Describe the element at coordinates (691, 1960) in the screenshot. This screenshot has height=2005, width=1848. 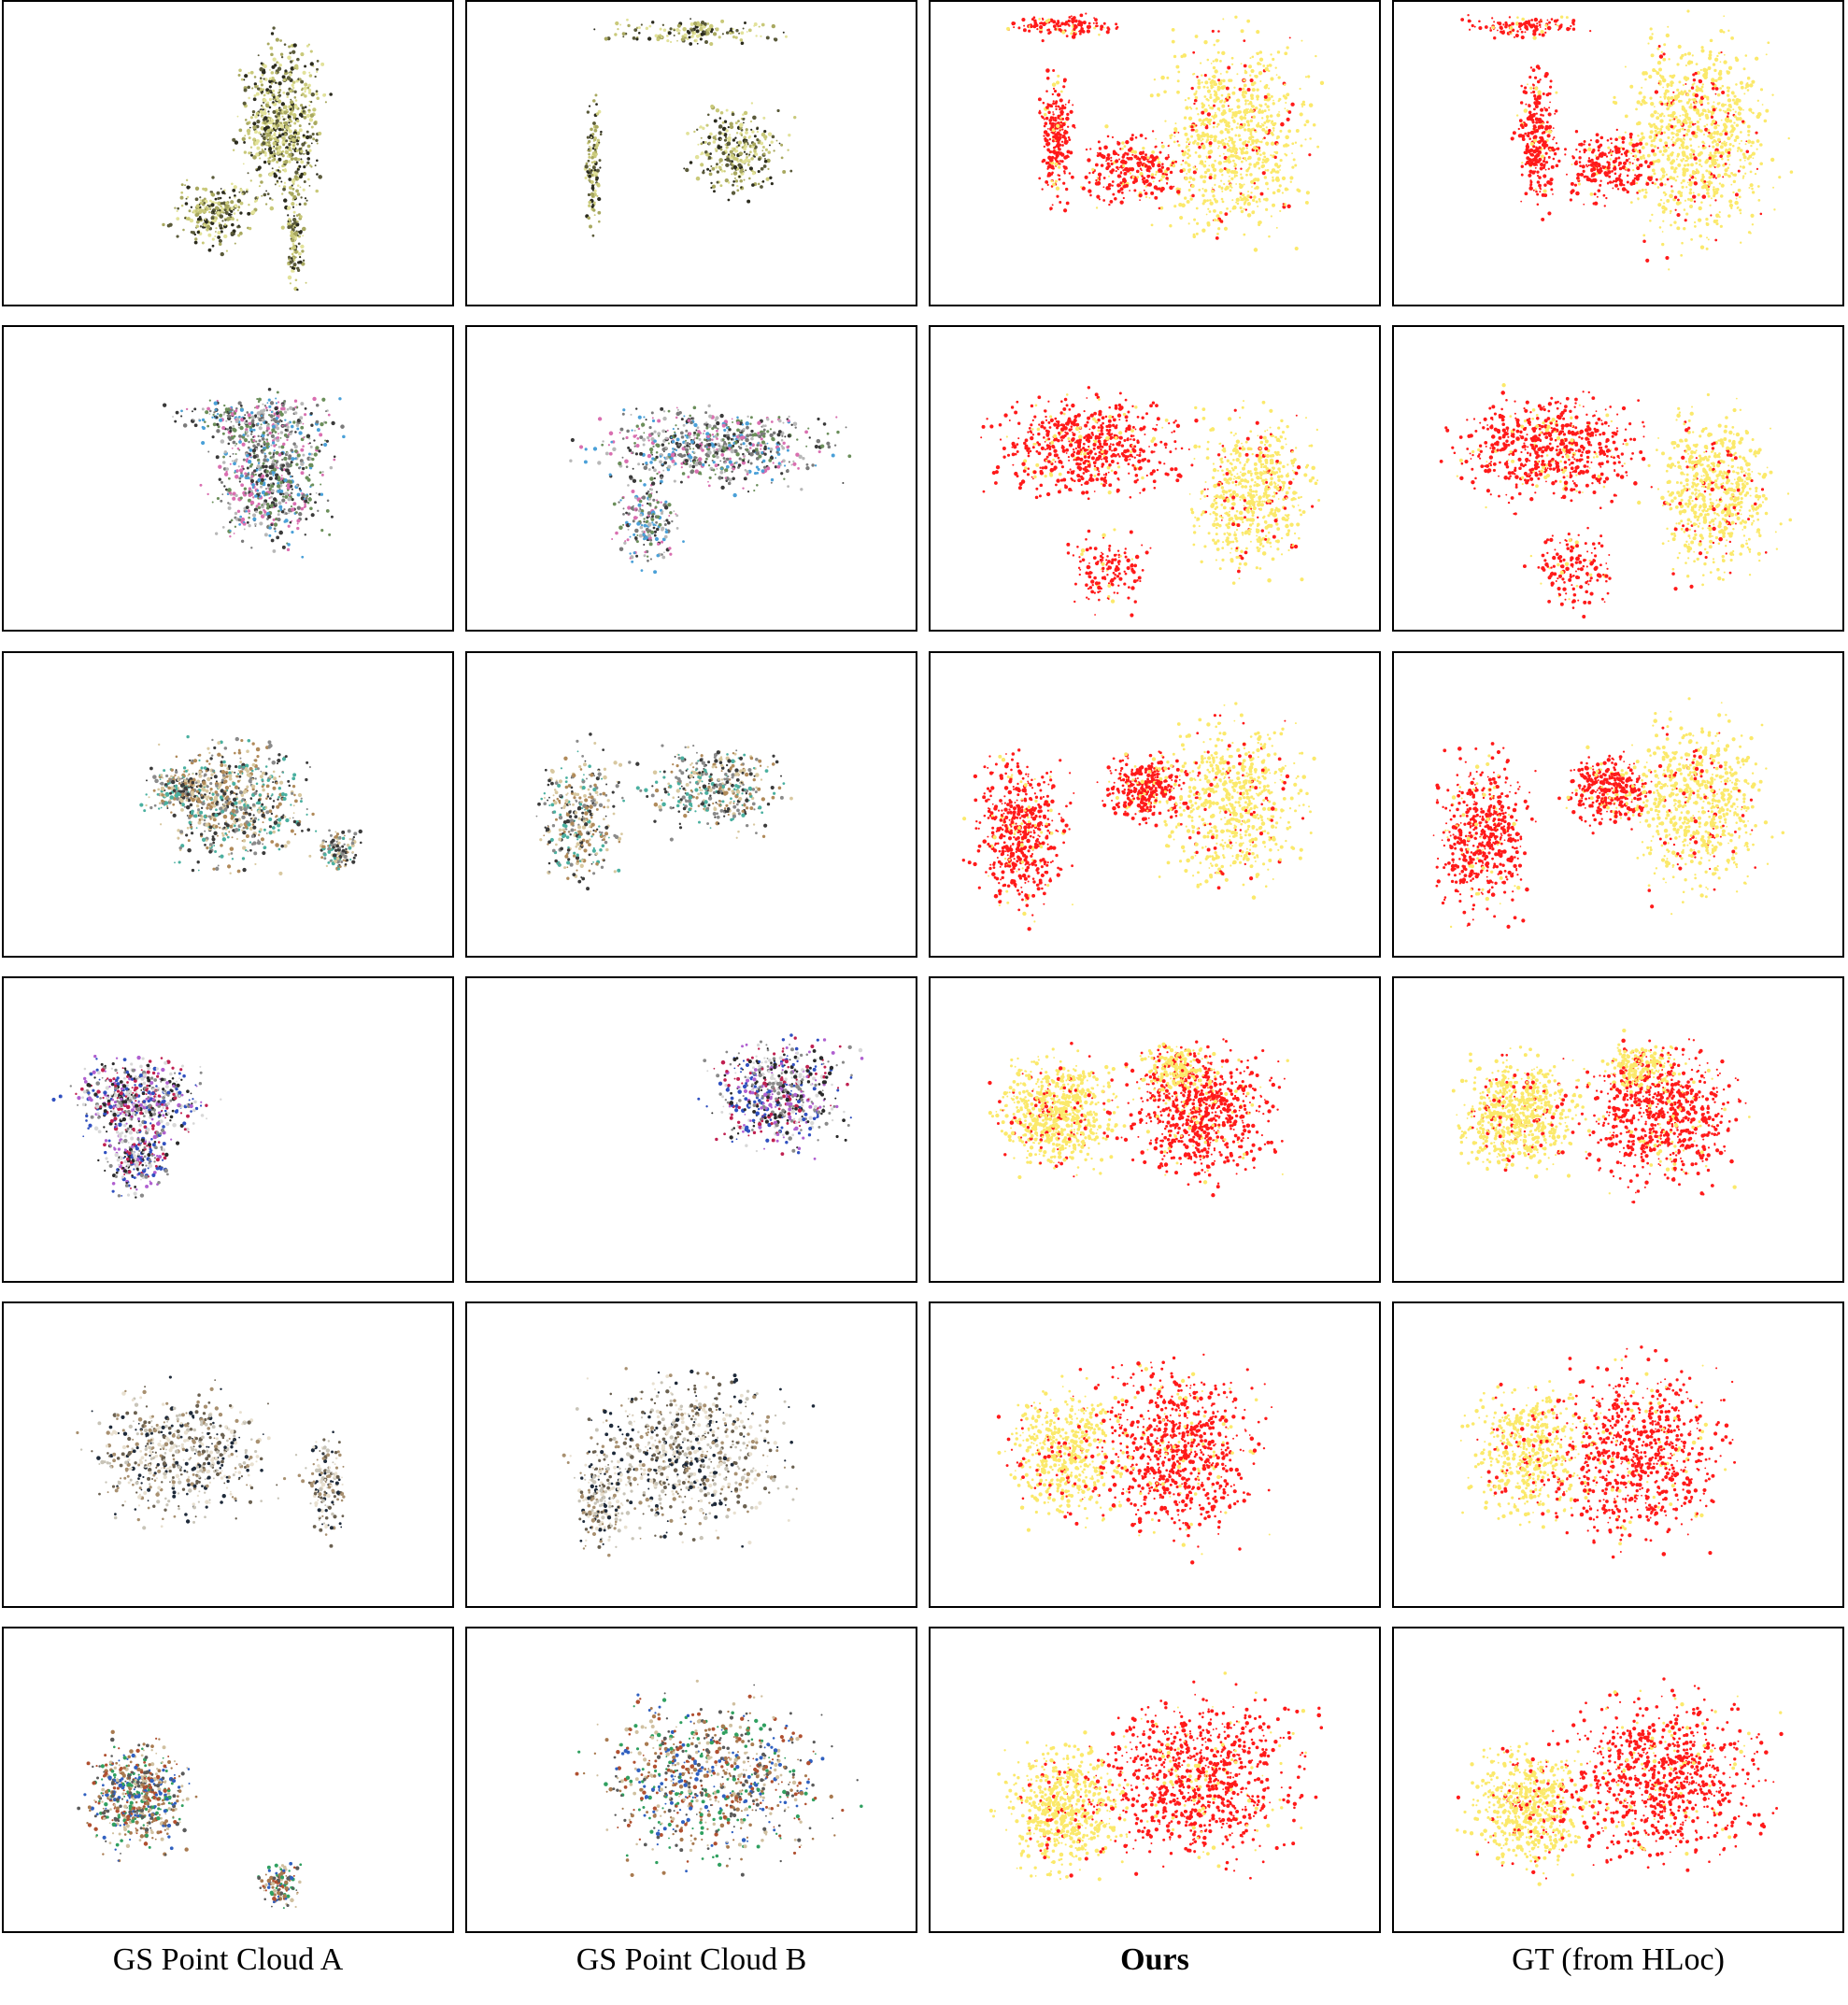
I see `column-caption-2: GS Point Cloud B` at that location.